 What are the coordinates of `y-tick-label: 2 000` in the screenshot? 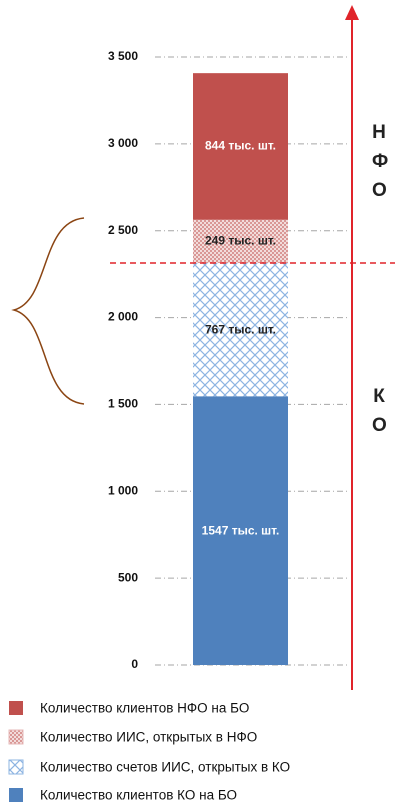 It's located at (123, 317).